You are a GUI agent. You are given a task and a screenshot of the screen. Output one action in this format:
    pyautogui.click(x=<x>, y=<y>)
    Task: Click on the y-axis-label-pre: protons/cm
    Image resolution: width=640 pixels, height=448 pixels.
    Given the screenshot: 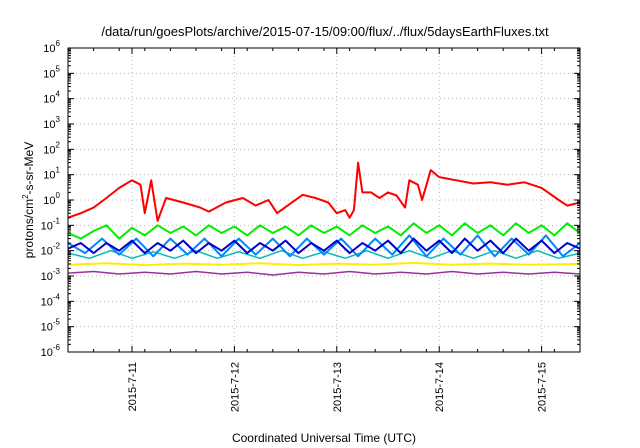 What is the action you would take?
    pyautogui.click(x=29, y=228)
    